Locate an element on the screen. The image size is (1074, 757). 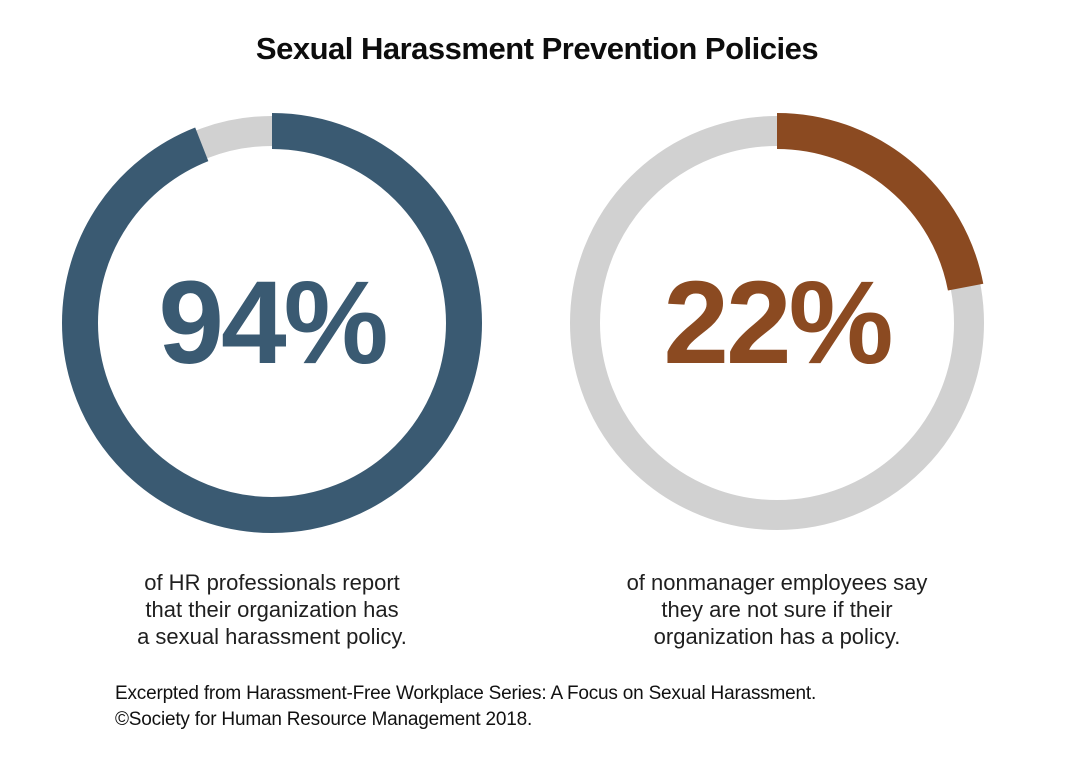
donut-percentage-hr-professionals: 94% is located at coordinates (273, 323).